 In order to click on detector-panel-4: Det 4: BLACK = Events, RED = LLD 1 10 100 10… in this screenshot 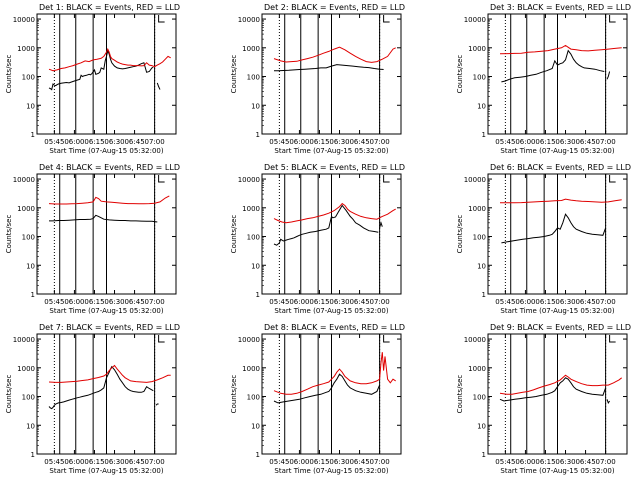, I will do `click(92, 239)`.